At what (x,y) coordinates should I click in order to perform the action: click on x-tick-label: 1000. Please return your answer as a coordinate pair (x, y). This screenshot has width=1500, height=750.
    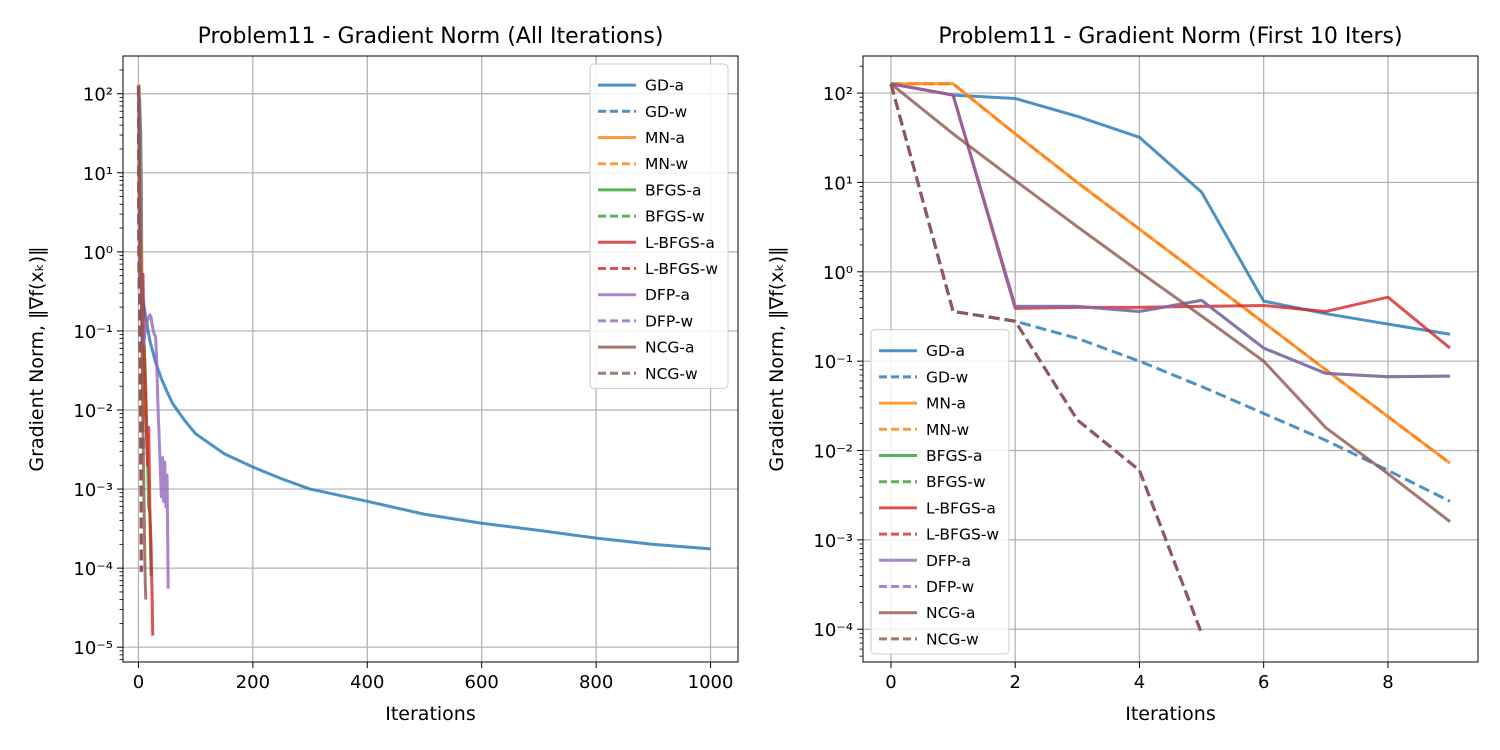
    Looking at the image, I should click on (711, 682).